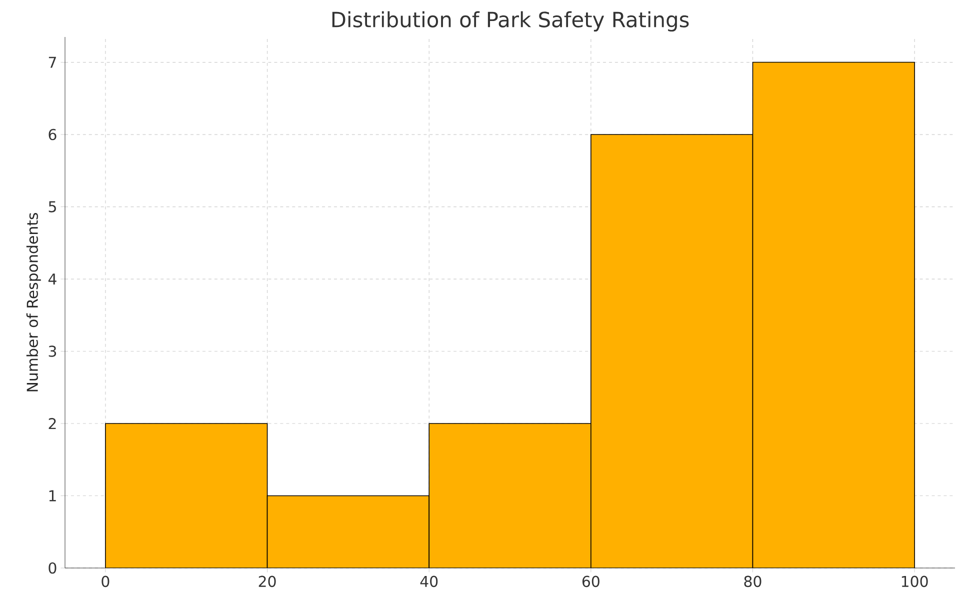 This screenshot has width=956, height=591. What do you see at coordinates (52, 279) in the screenshot?
I see `y-tick-label: 4` at bounding box center [52, 279].